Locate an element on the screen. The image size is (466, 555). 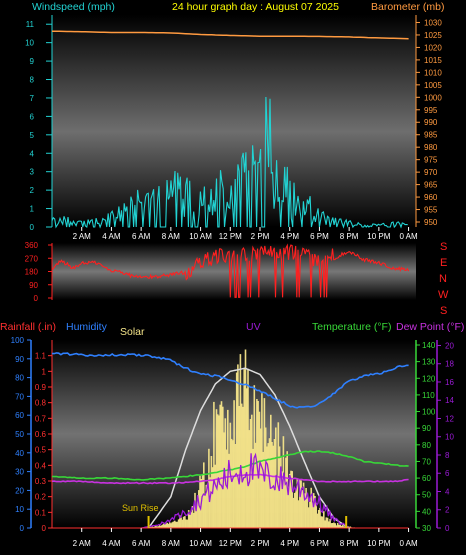
barometer-tick-label: 1005 is located at coordinates (433, 85).